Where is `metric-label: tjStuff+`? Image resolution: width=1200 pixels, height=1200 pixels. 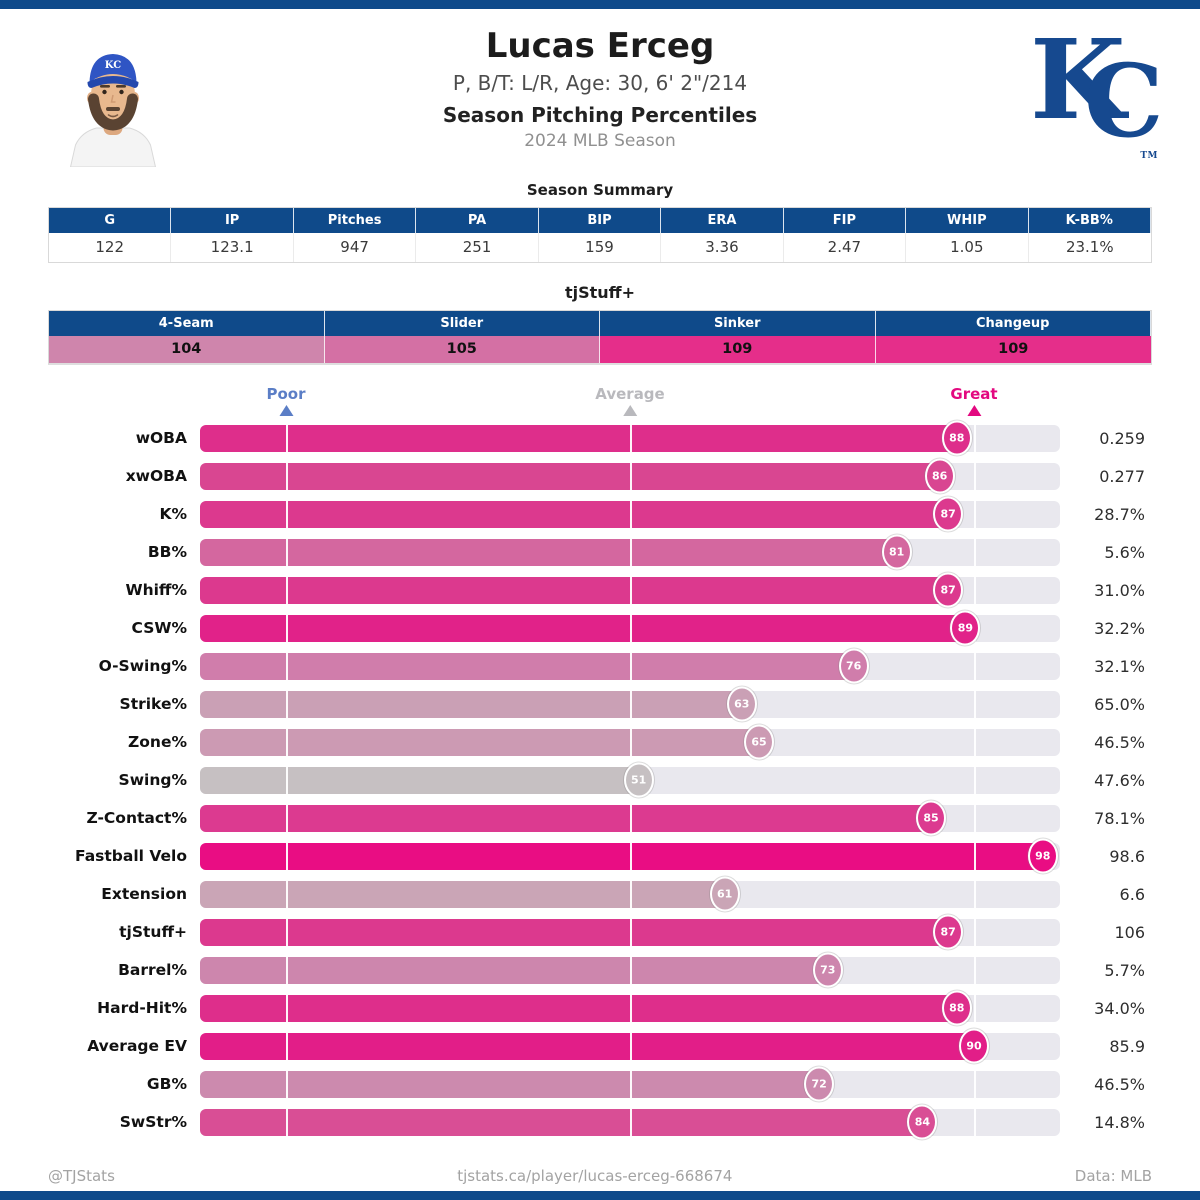 metric-label: tjStuff+ is located at coordinates (153, 932).